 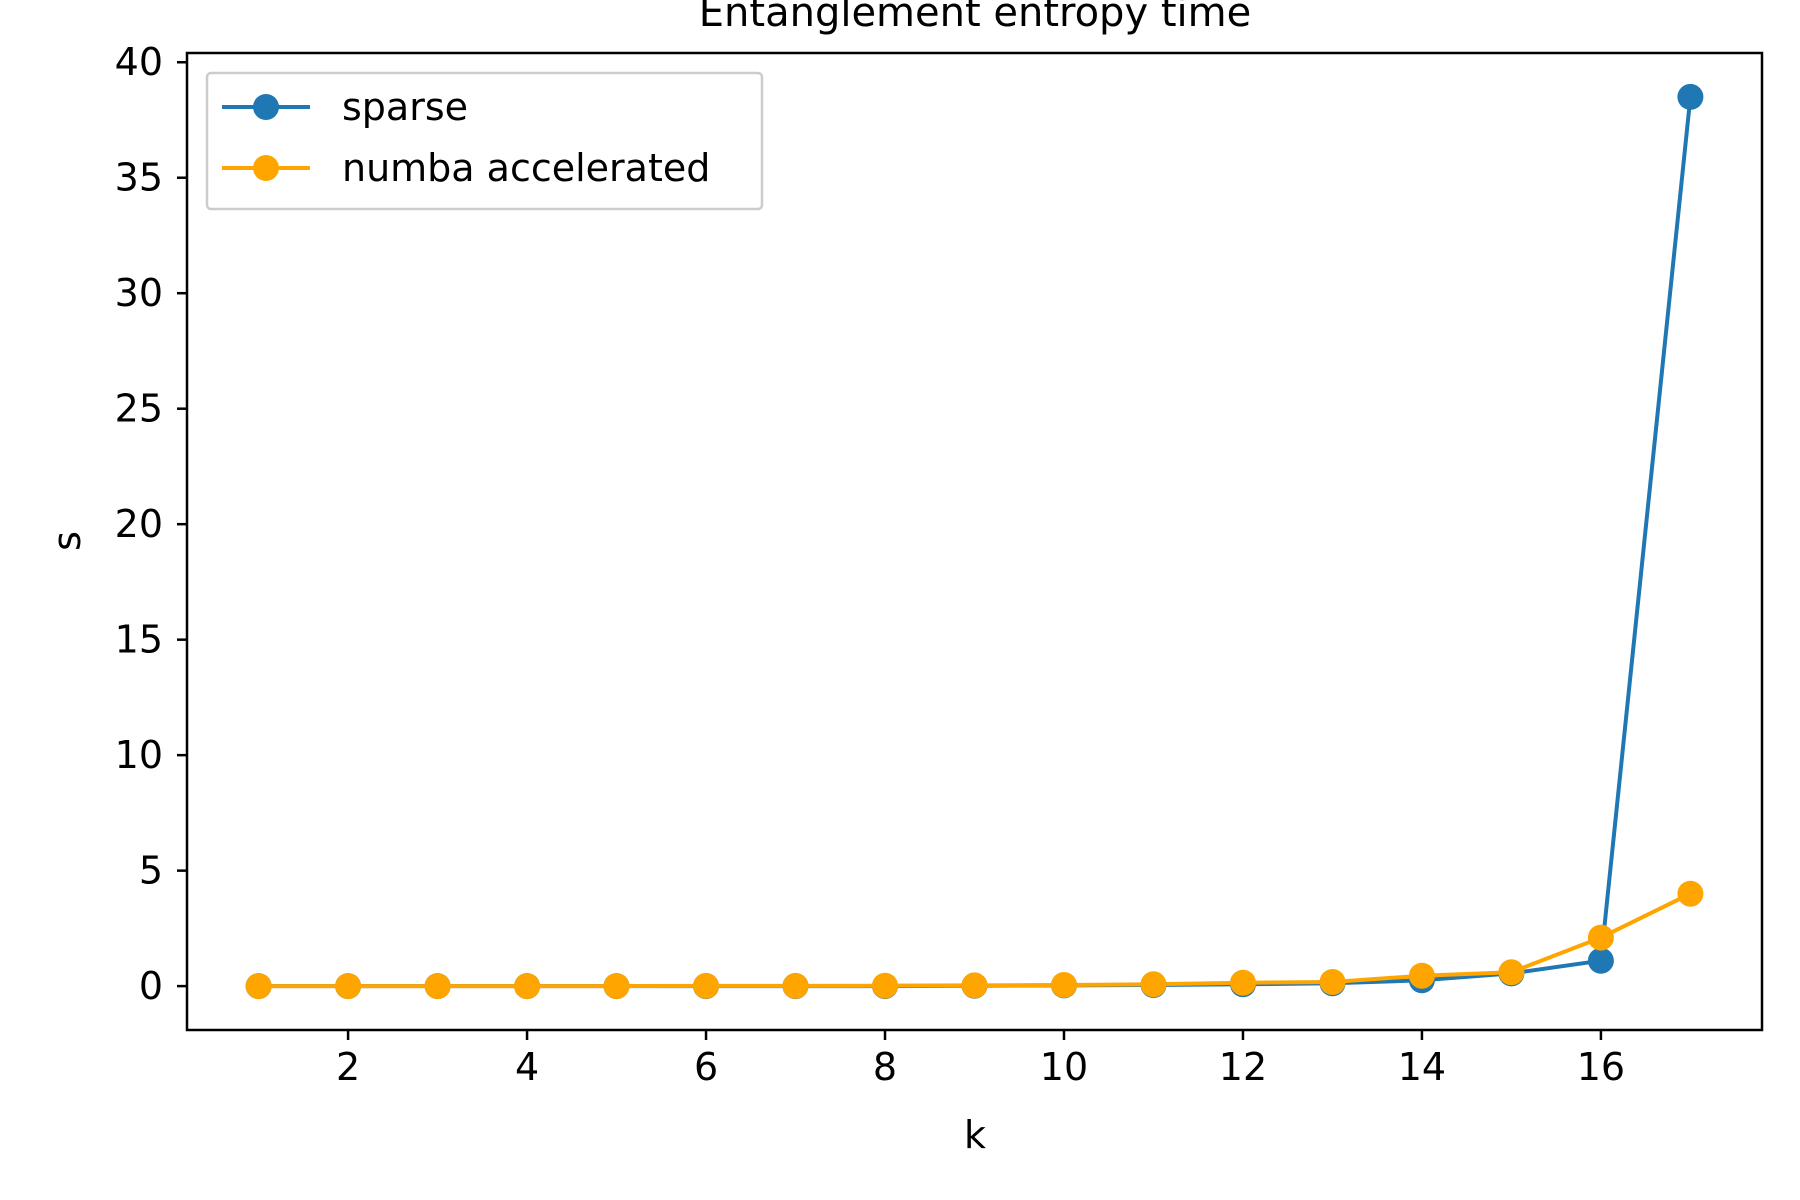 I want to click on y-tick-label: 20, so click(x=139, y=524).